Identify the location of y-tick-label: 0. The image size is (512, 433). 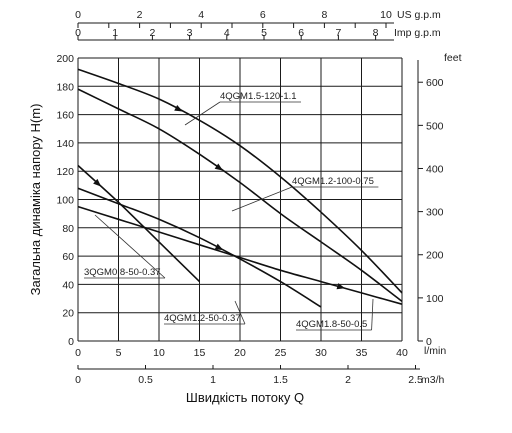
(71, 342).